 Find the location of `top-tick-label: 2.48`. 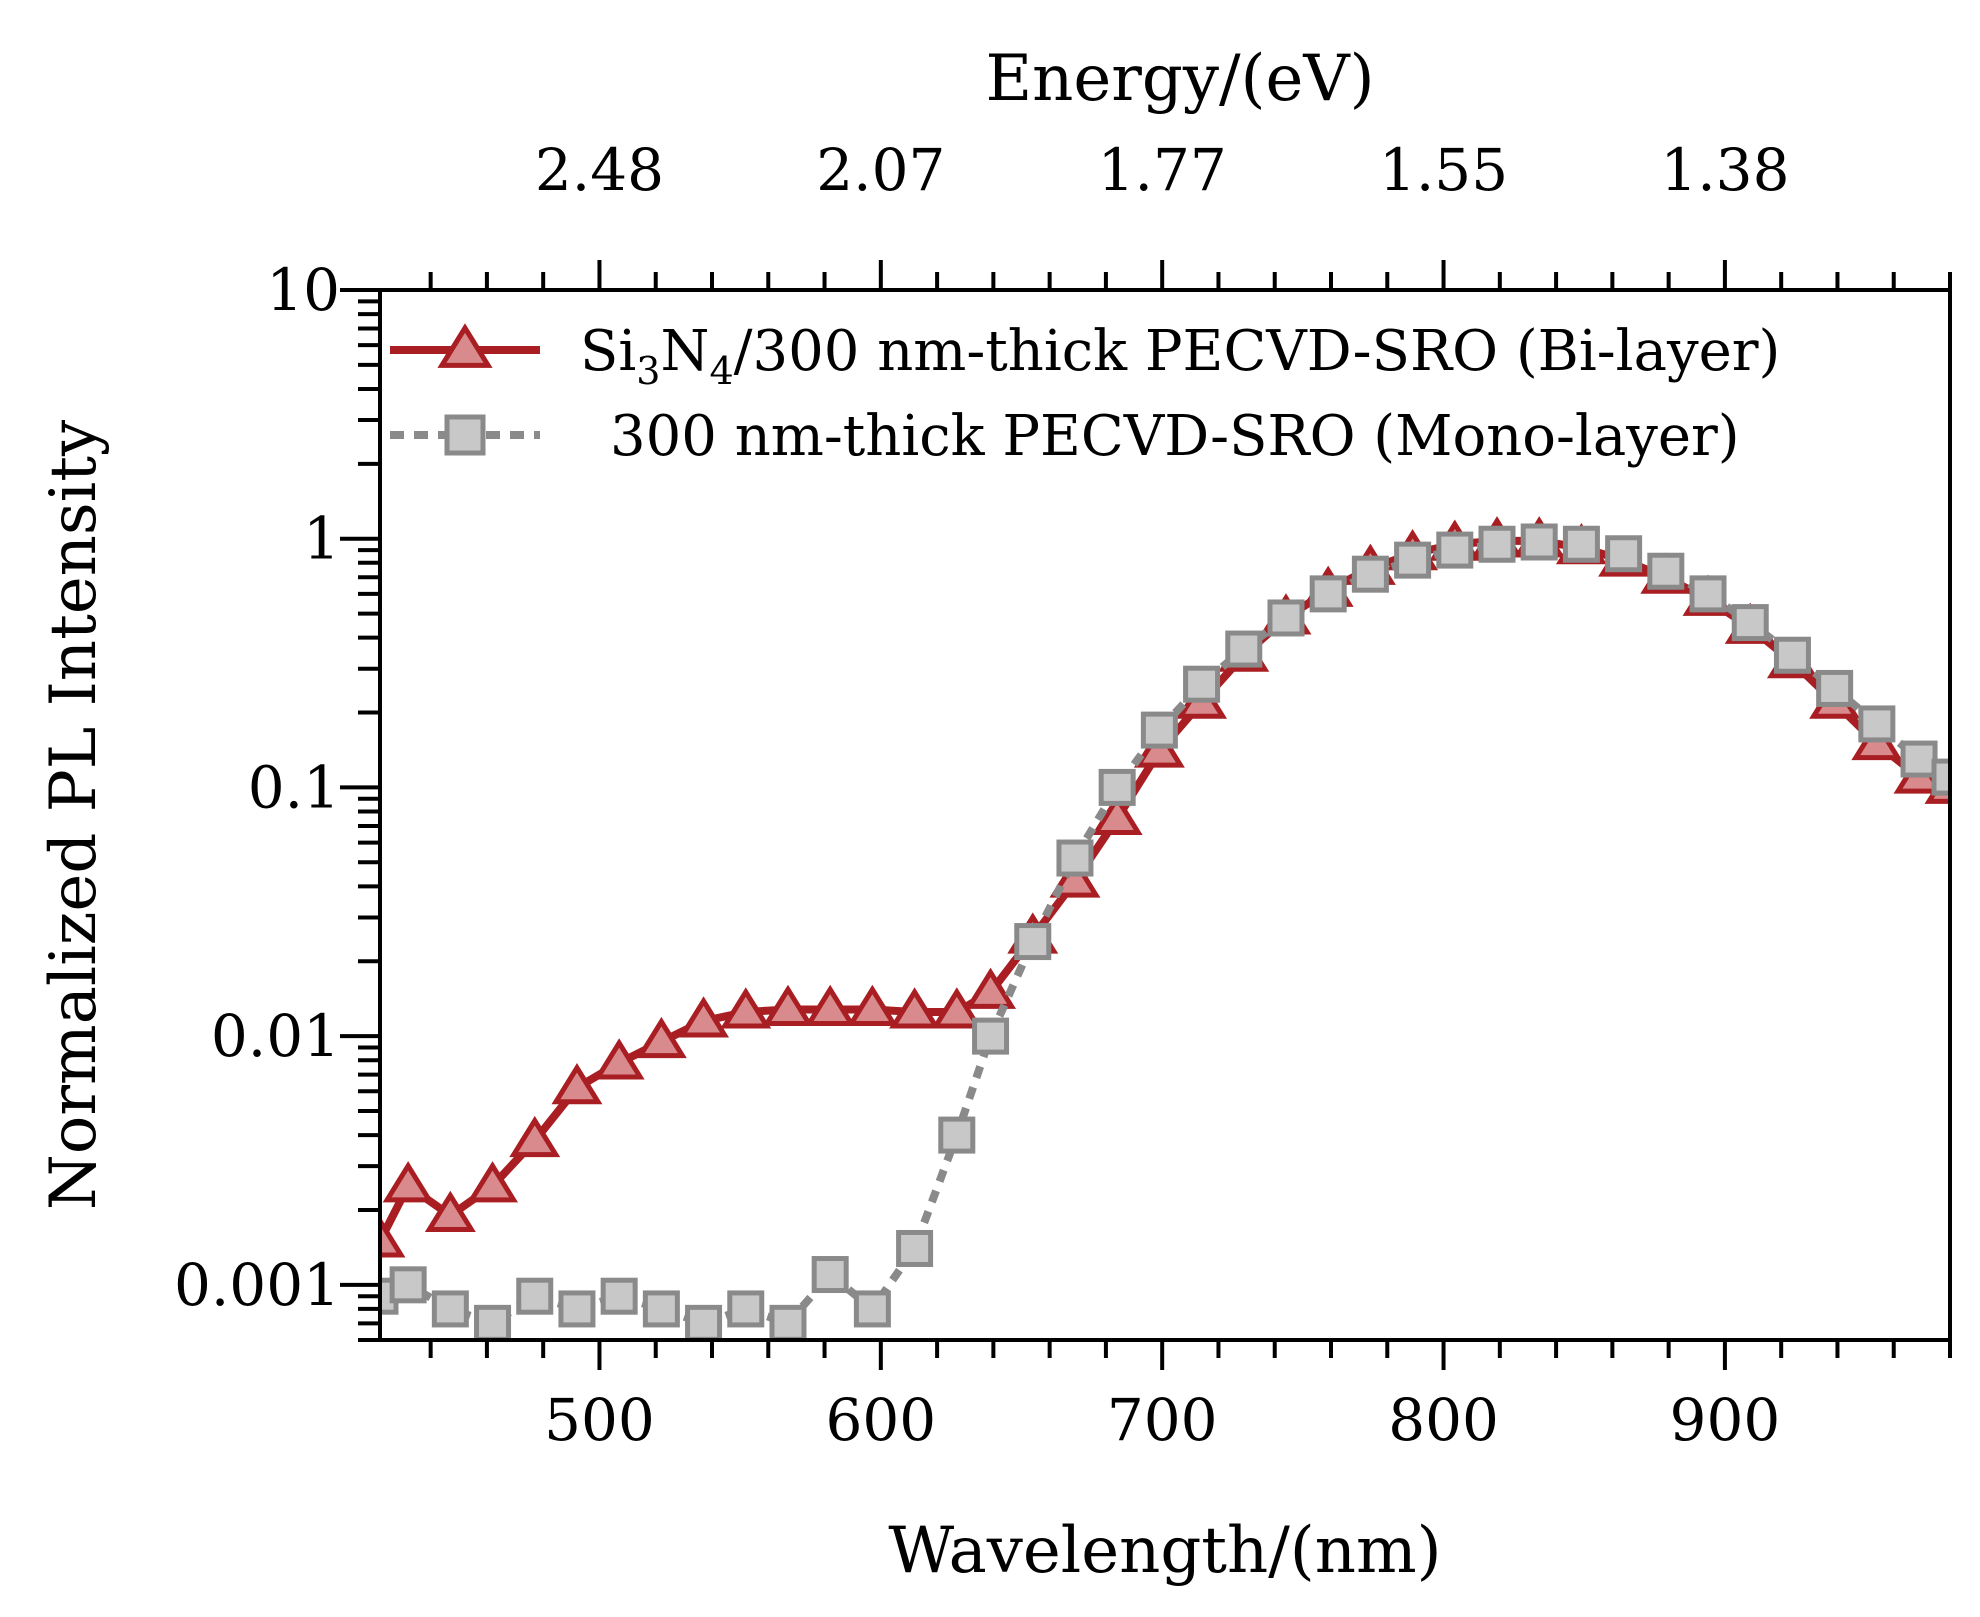

top-tick-label: 2.48 is located at coordinates (599, 170).